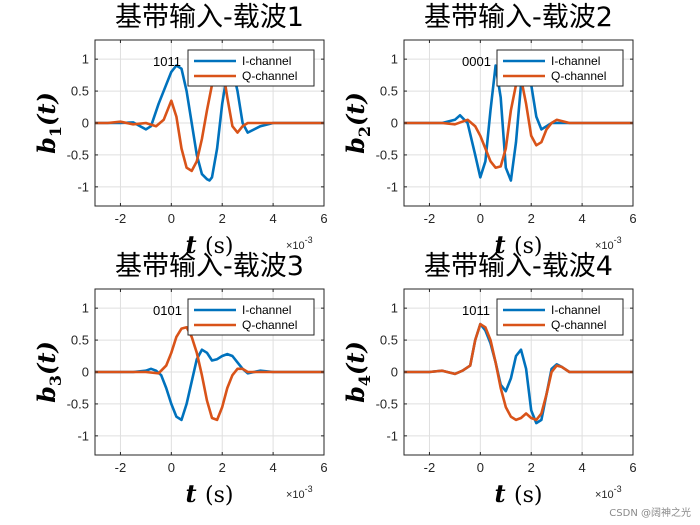 This screenshot has height=525, width=700. Describe the element at coordinates (167, 310) in the screenshot. I see `bits-annotation: 0101` at that location.